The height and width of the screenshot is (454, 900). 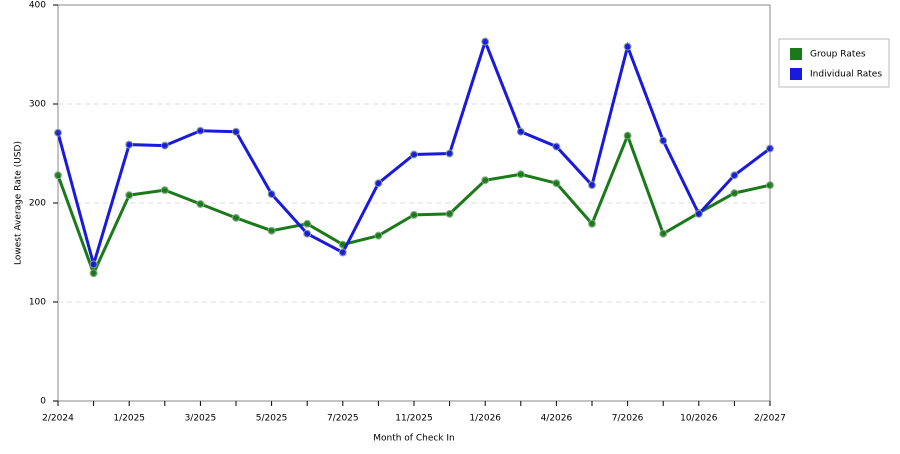 What do you see at coordinates (272, 419) in the screenshot?
I see `x-tick-label: 5/2025` at bounding box center [272, 419].